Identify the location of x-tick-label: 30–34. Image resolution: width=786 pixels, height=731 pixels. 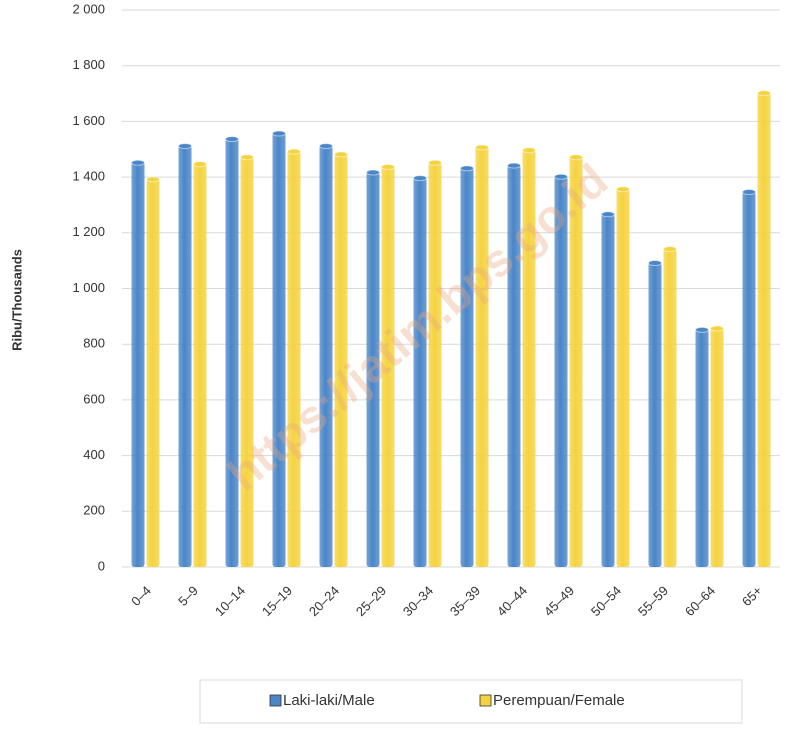
(418, 601).